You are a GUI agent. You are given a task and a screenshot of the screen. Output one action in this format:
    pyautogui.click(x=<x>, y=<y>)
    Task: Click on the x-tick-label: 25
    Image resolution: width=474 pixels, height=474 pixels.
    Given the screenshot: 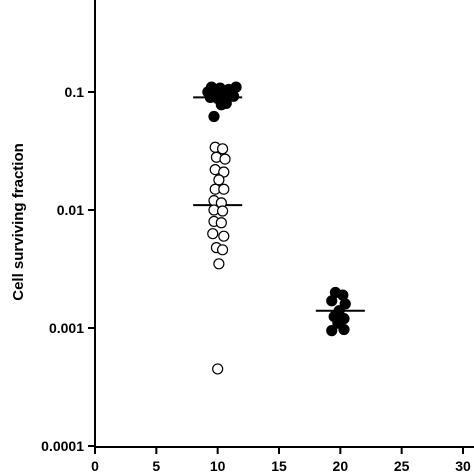 What is the action you would take?
    pyautogui.click(x=402, y=466)
    